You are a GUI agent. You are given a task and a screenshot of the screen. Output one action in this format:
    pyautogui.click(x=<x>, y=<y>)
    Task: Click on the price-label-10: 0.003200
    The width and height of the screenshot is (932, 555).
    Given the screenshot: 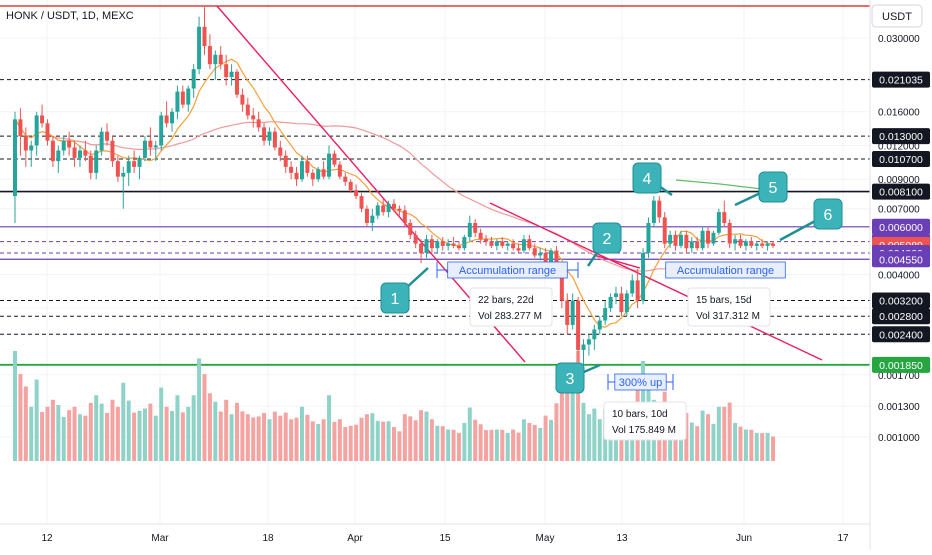 What is the action you would take?
    pyautogui.click(x=901, y=302)
    